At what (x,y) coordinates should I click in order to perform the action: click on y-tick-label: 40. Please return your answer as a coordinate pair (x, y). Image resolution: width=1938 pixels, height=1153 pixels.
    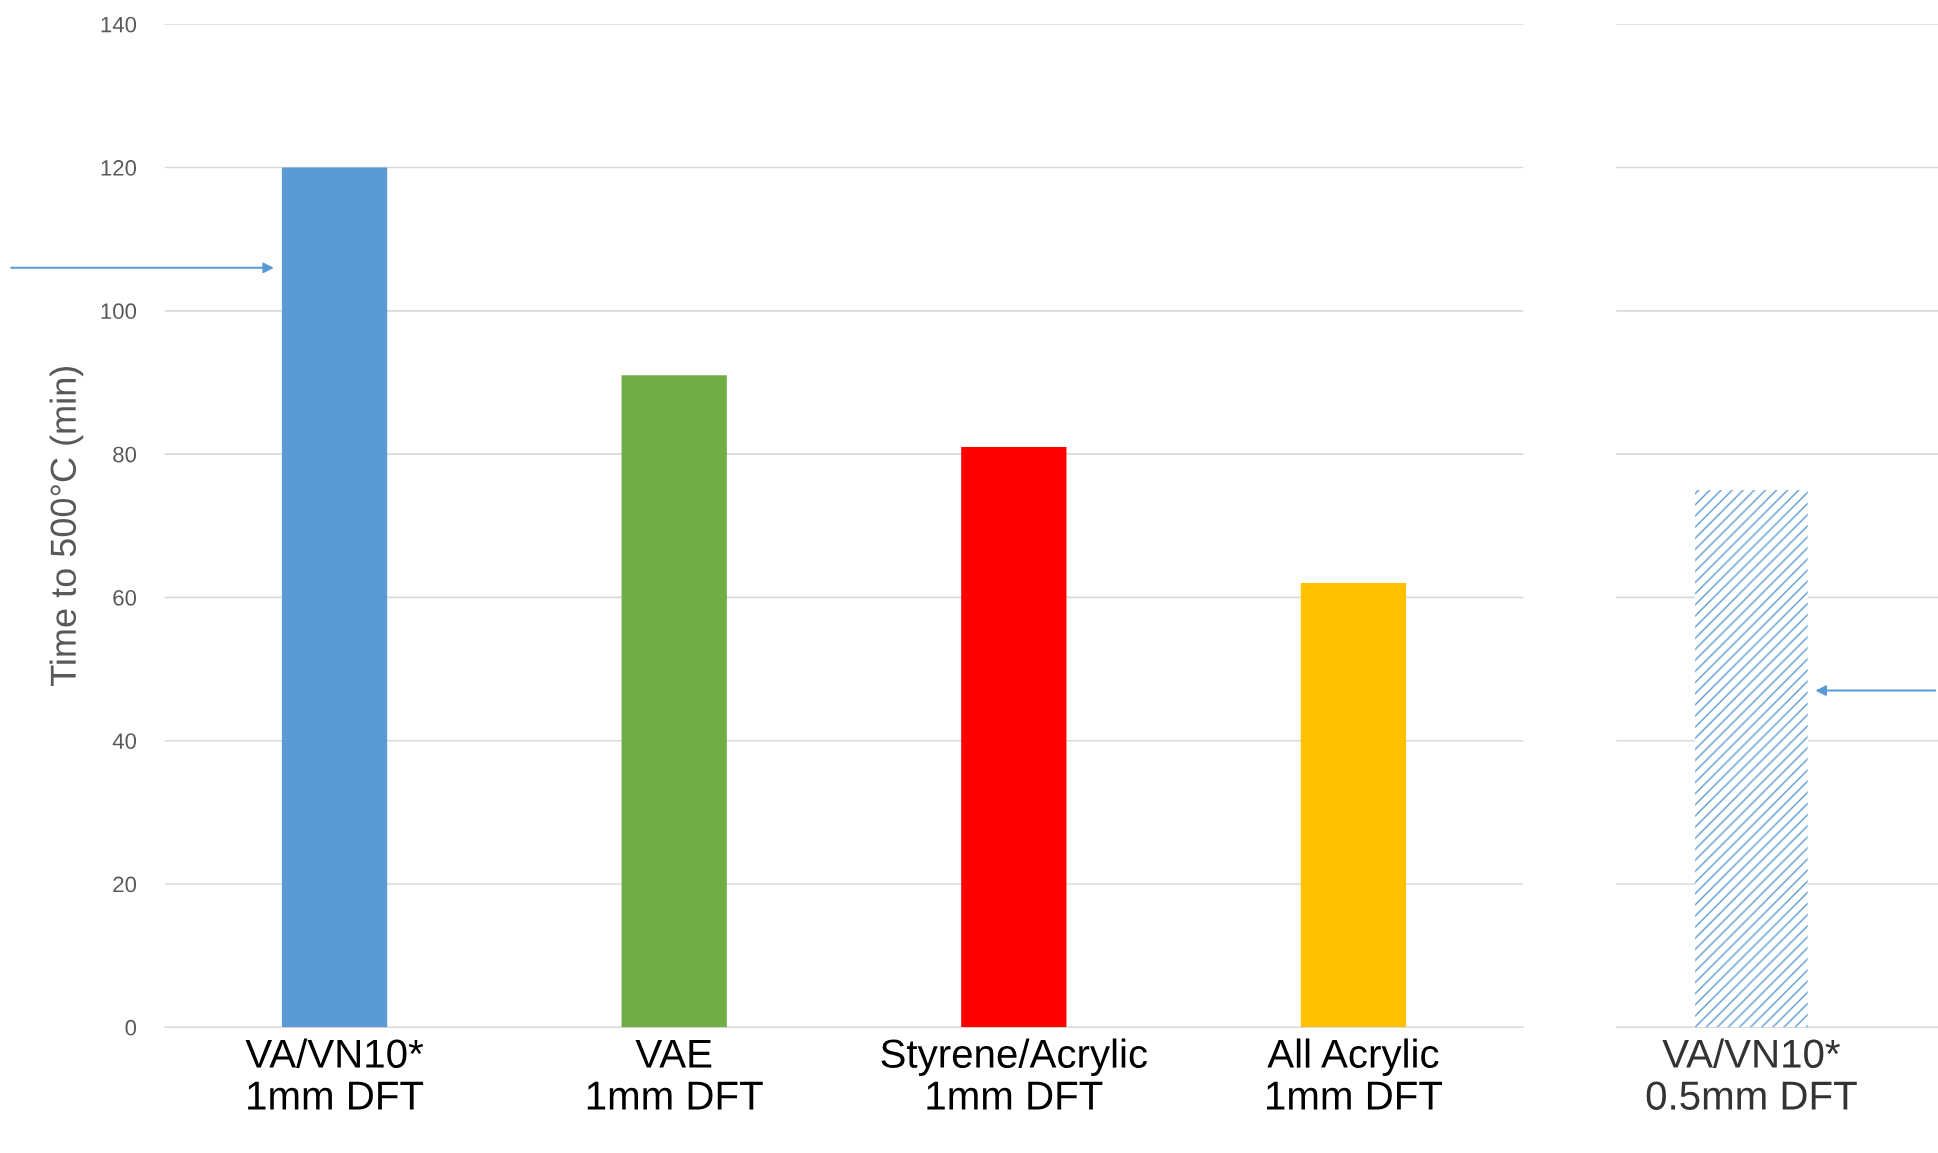
    Looking at the image, I should click on (124, 741).